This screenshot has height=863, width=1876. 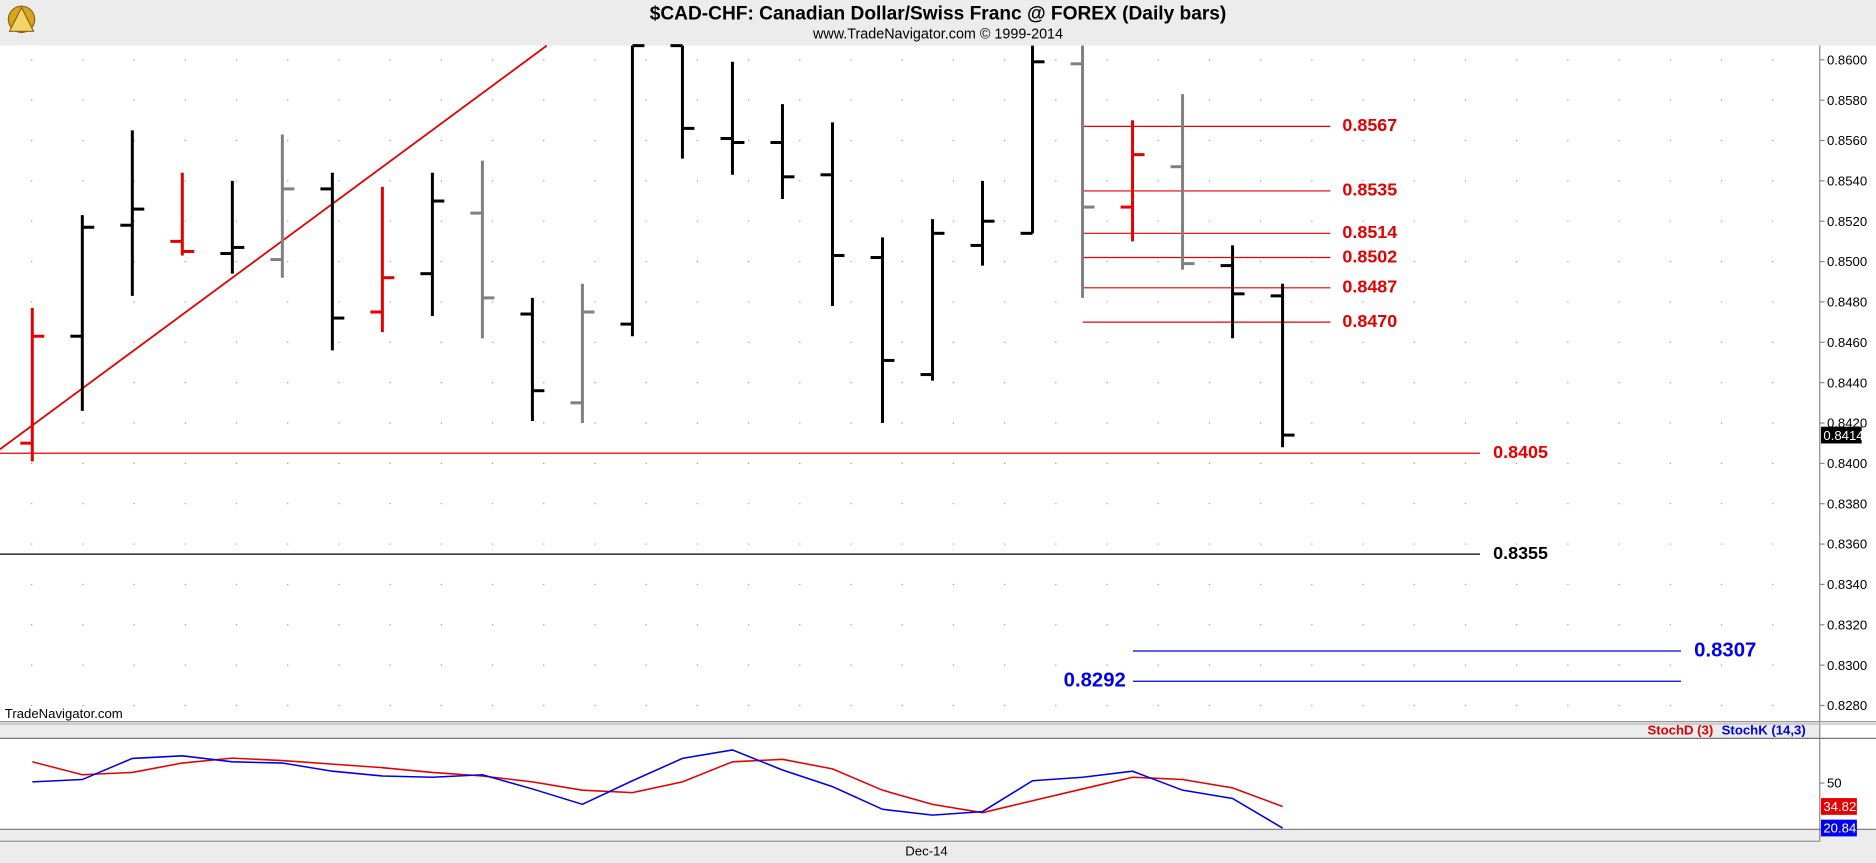 What do you see at coordinates (937, 35) in the screenshot?
I see `subtitle: www.TradeNavigator.com © 1999-2014` at bounding box center [937, 35].